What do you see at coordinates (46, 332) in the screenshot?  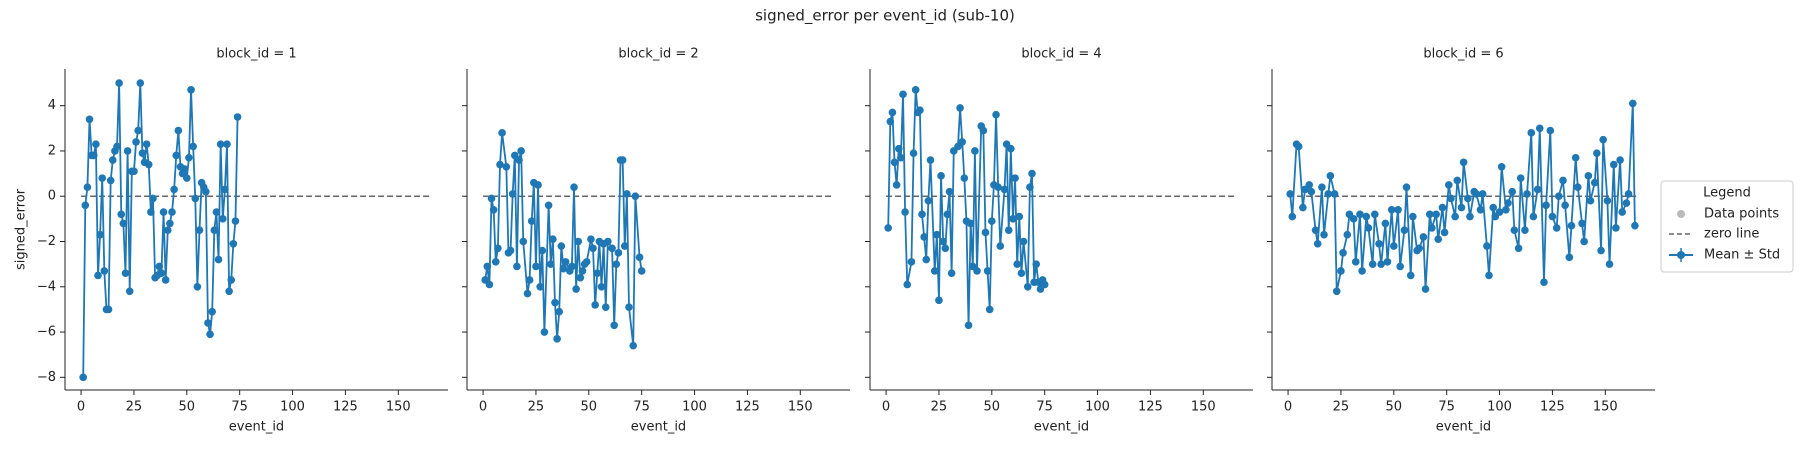 I see `y-tick-label: −6` at bounding box center [46, 332].